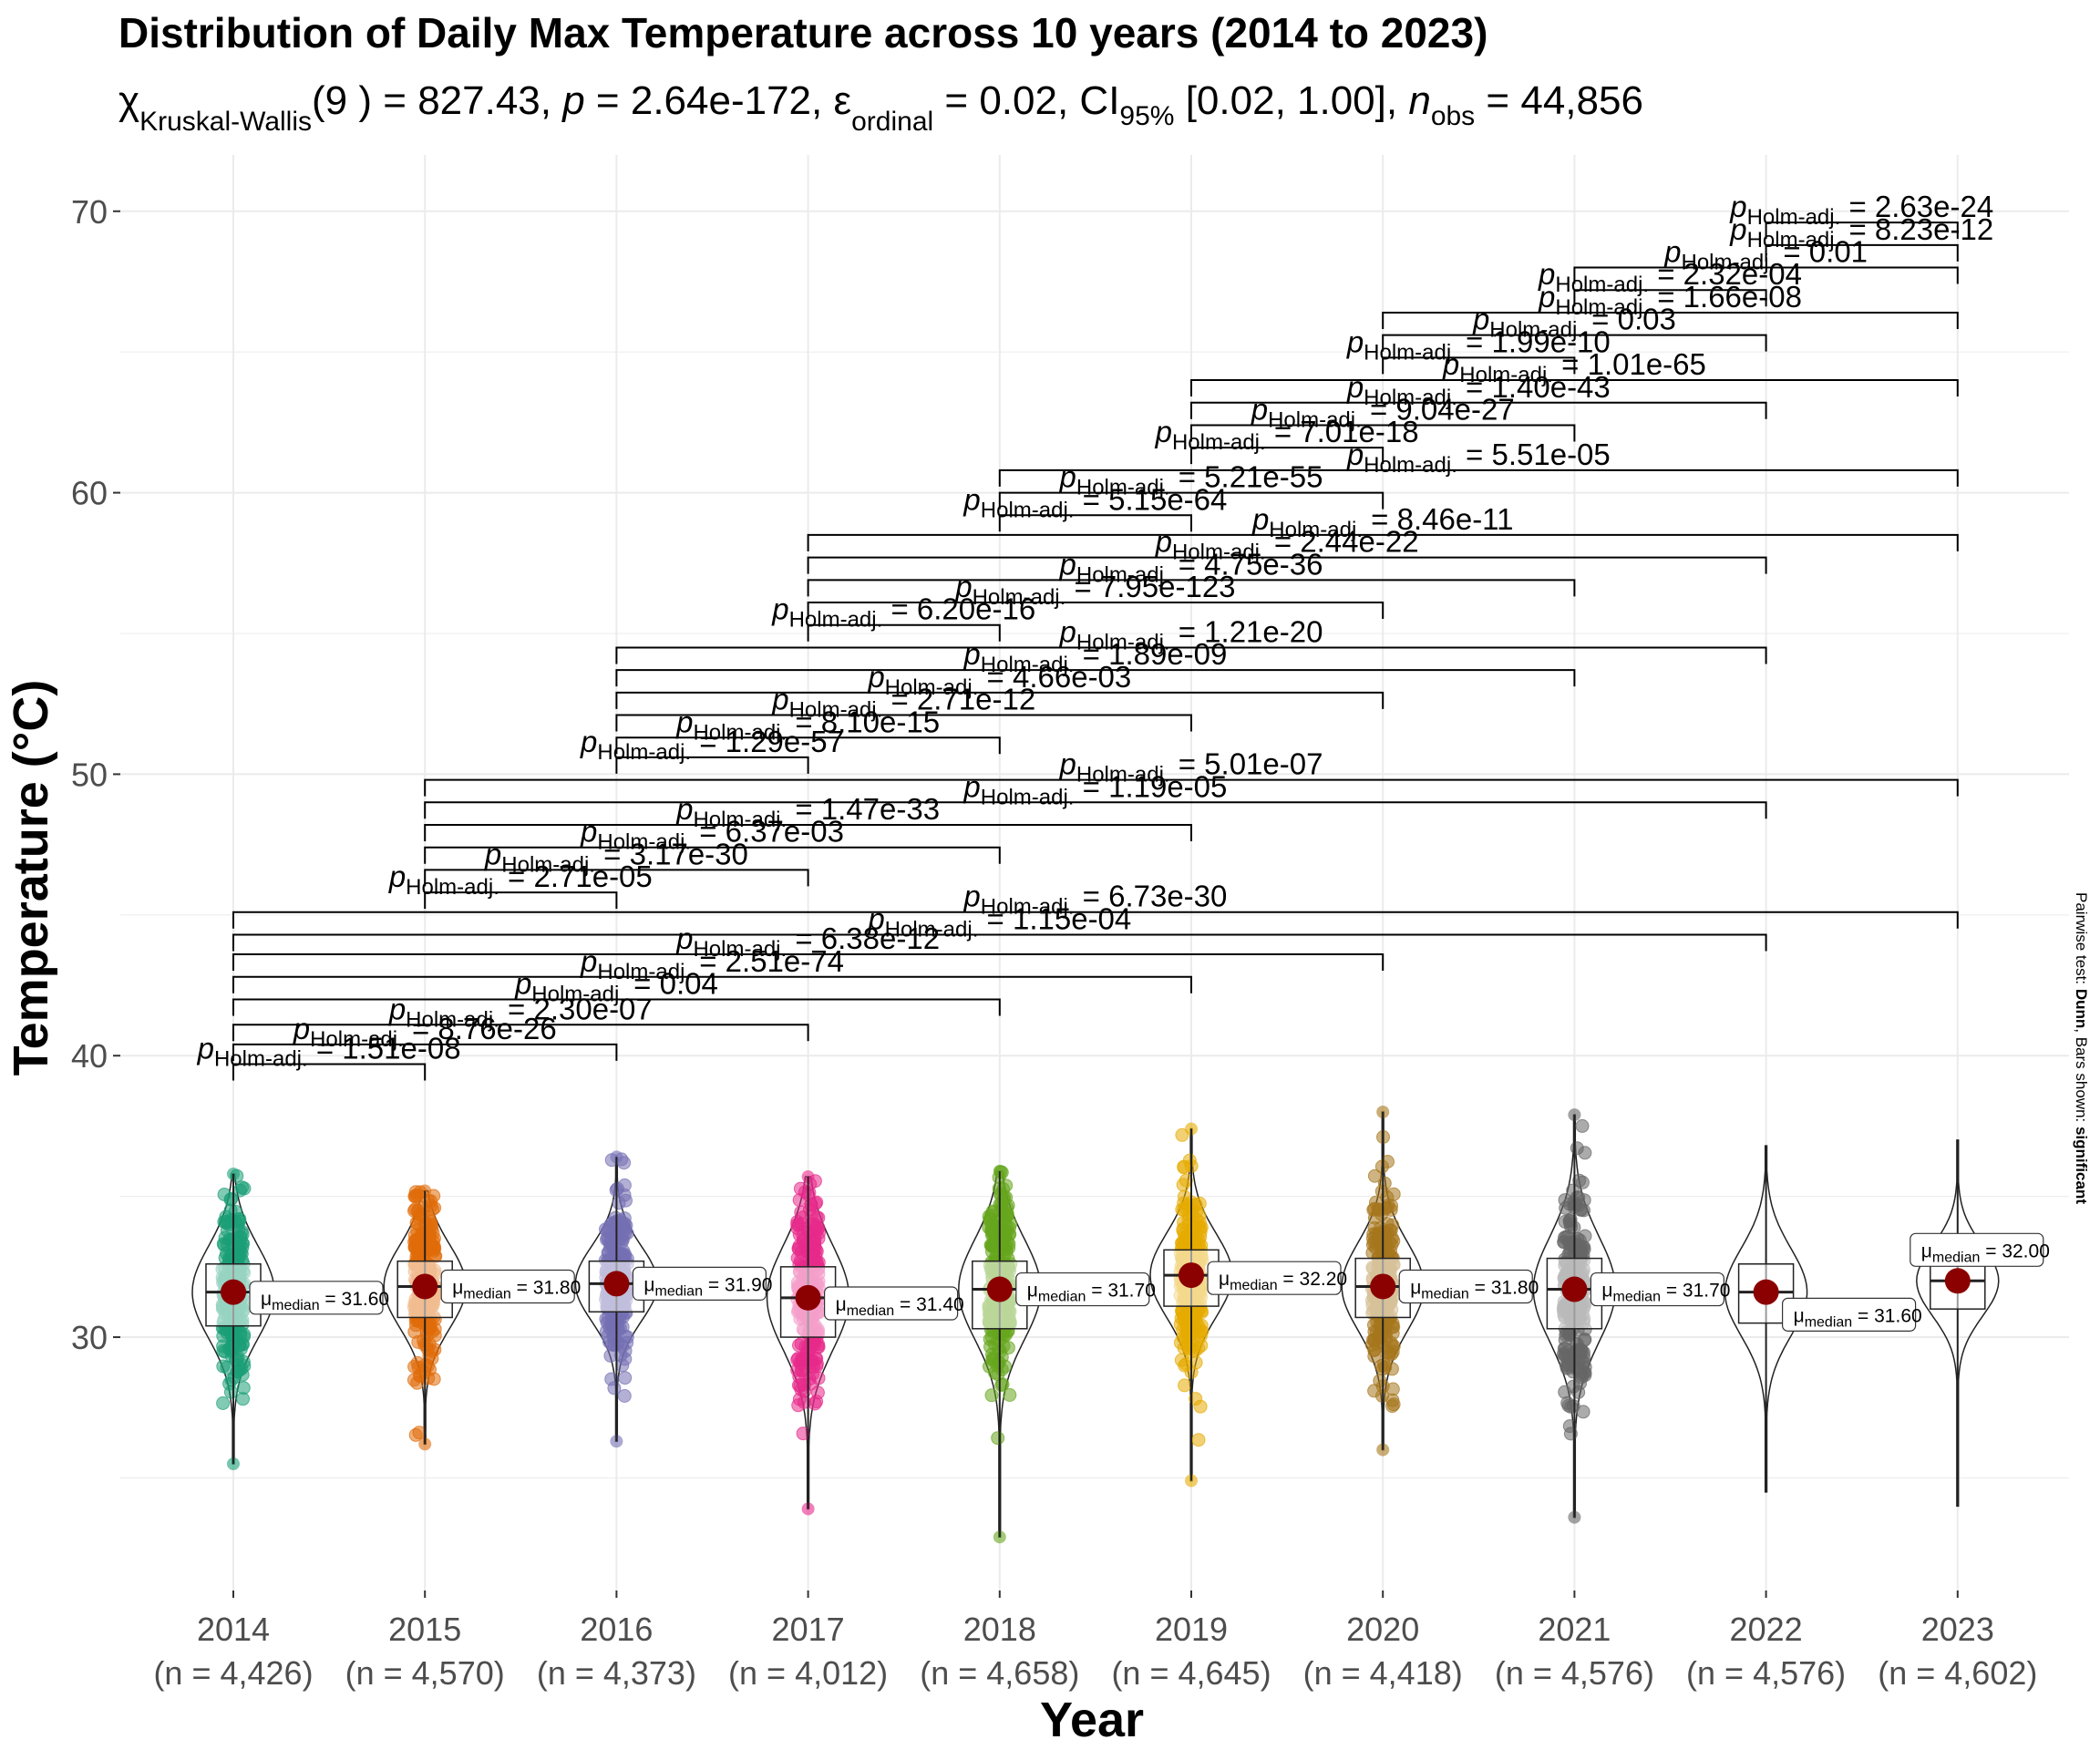 This screenshot has height=1750, width=2100. What do you see at coordinates (1094, 657) in the screenshot?
I see `pairwise-label: pHolm-adj. = 1.89e-09` at bounding box center [1094, 657].